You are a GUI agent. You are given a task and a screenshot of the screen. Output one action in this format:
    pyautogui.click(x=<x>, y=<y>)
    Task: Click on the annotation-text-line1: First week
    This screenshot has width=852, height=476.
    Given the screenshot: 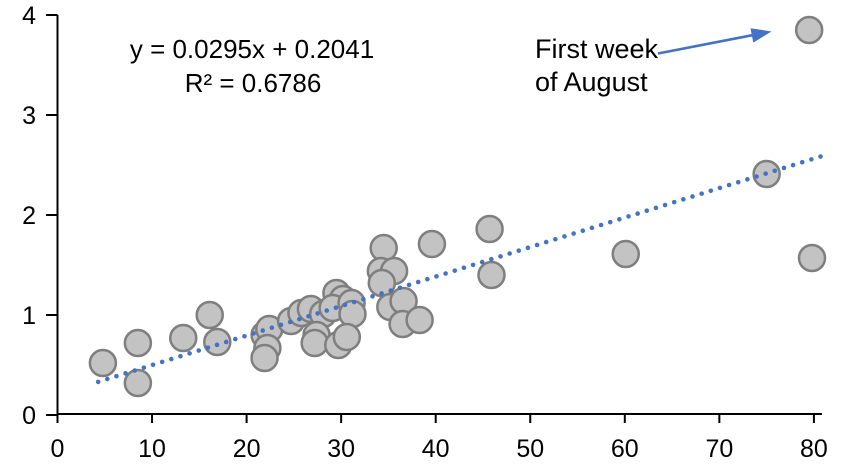 What is the action you would take?
    pyautogui.click(x=597, y=49)
    